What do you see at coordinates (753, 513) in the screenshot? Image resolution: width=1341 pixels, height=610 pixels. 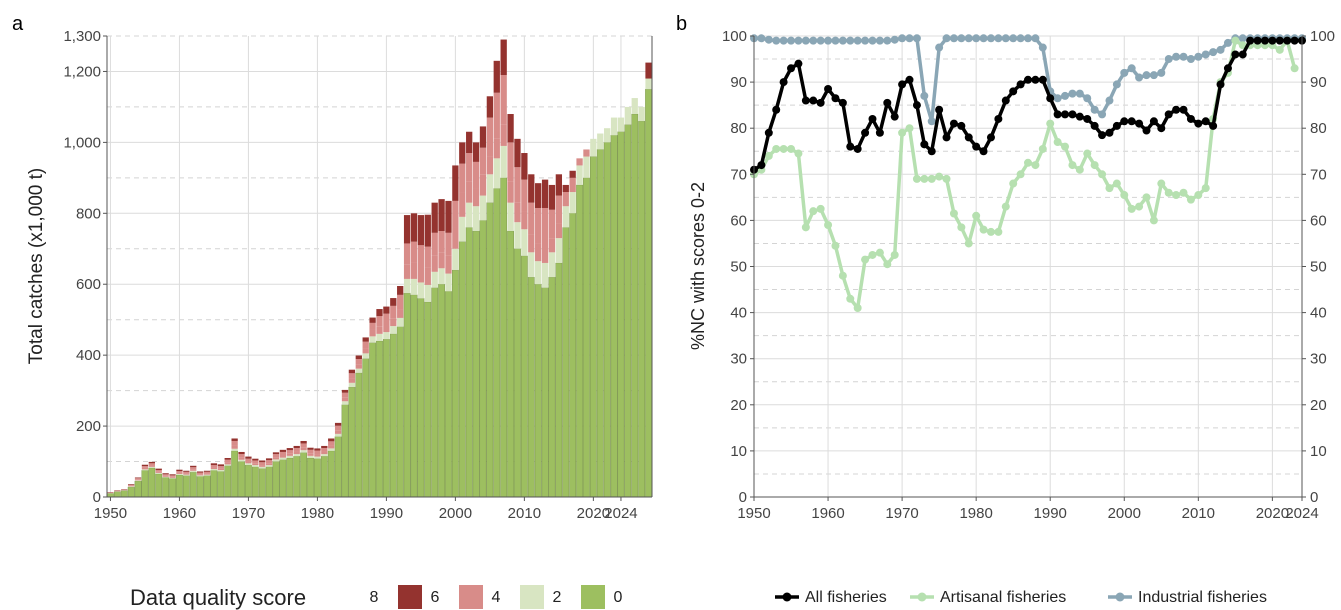 I see `x-tick-label: 1950` at bounding box center [753, 513].